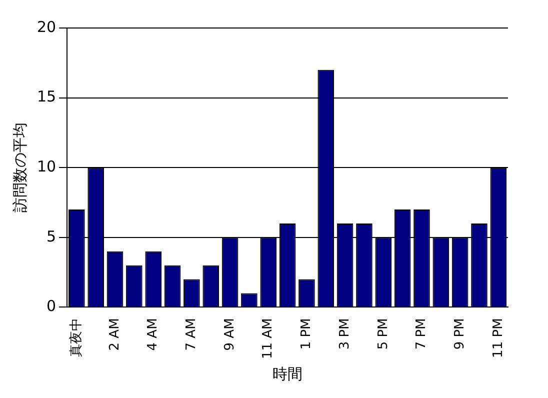 This screenshot has height=398, width=548. What do you see at coordinates (192, 334) in the screenshot?
I see `x-tick-label: 7 AM` at bounding box center [192, 334].